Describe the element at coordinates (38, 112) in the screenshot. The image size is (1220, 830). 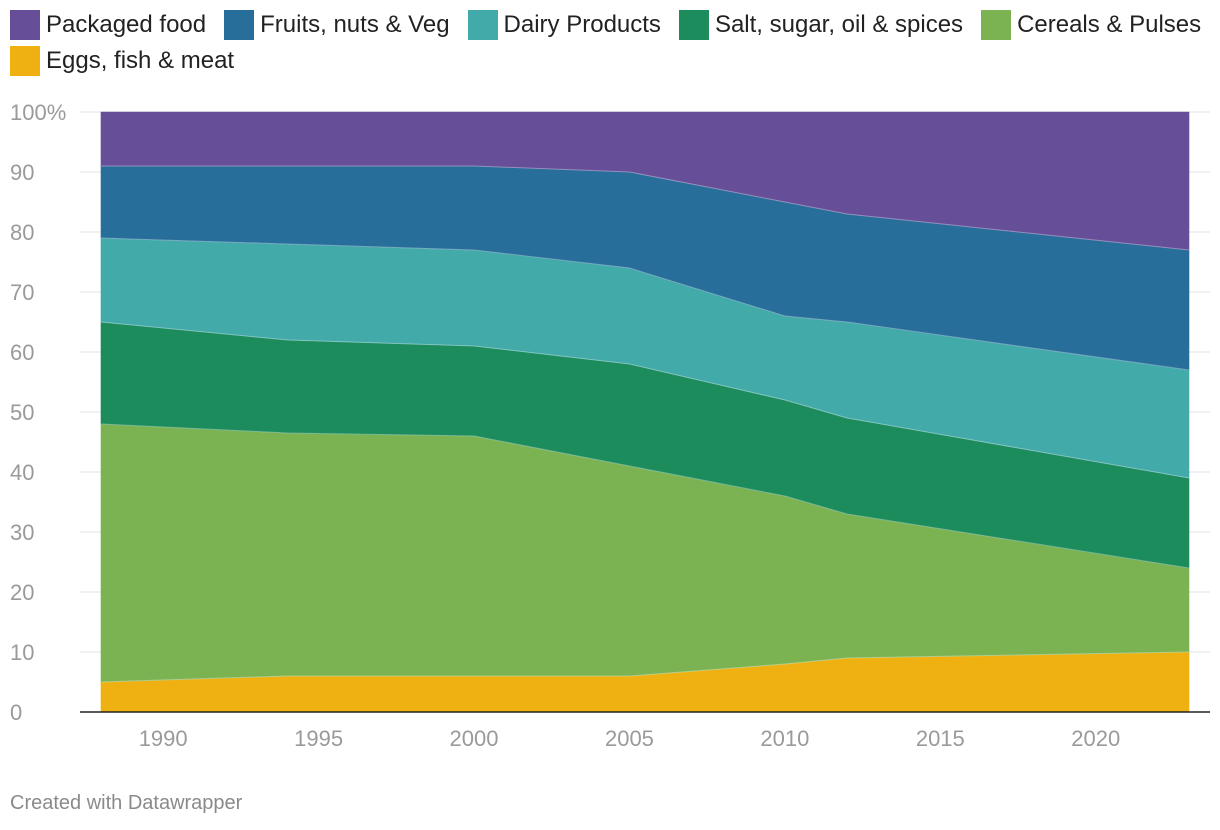
I see `y-tick-label: 100%` at that location.